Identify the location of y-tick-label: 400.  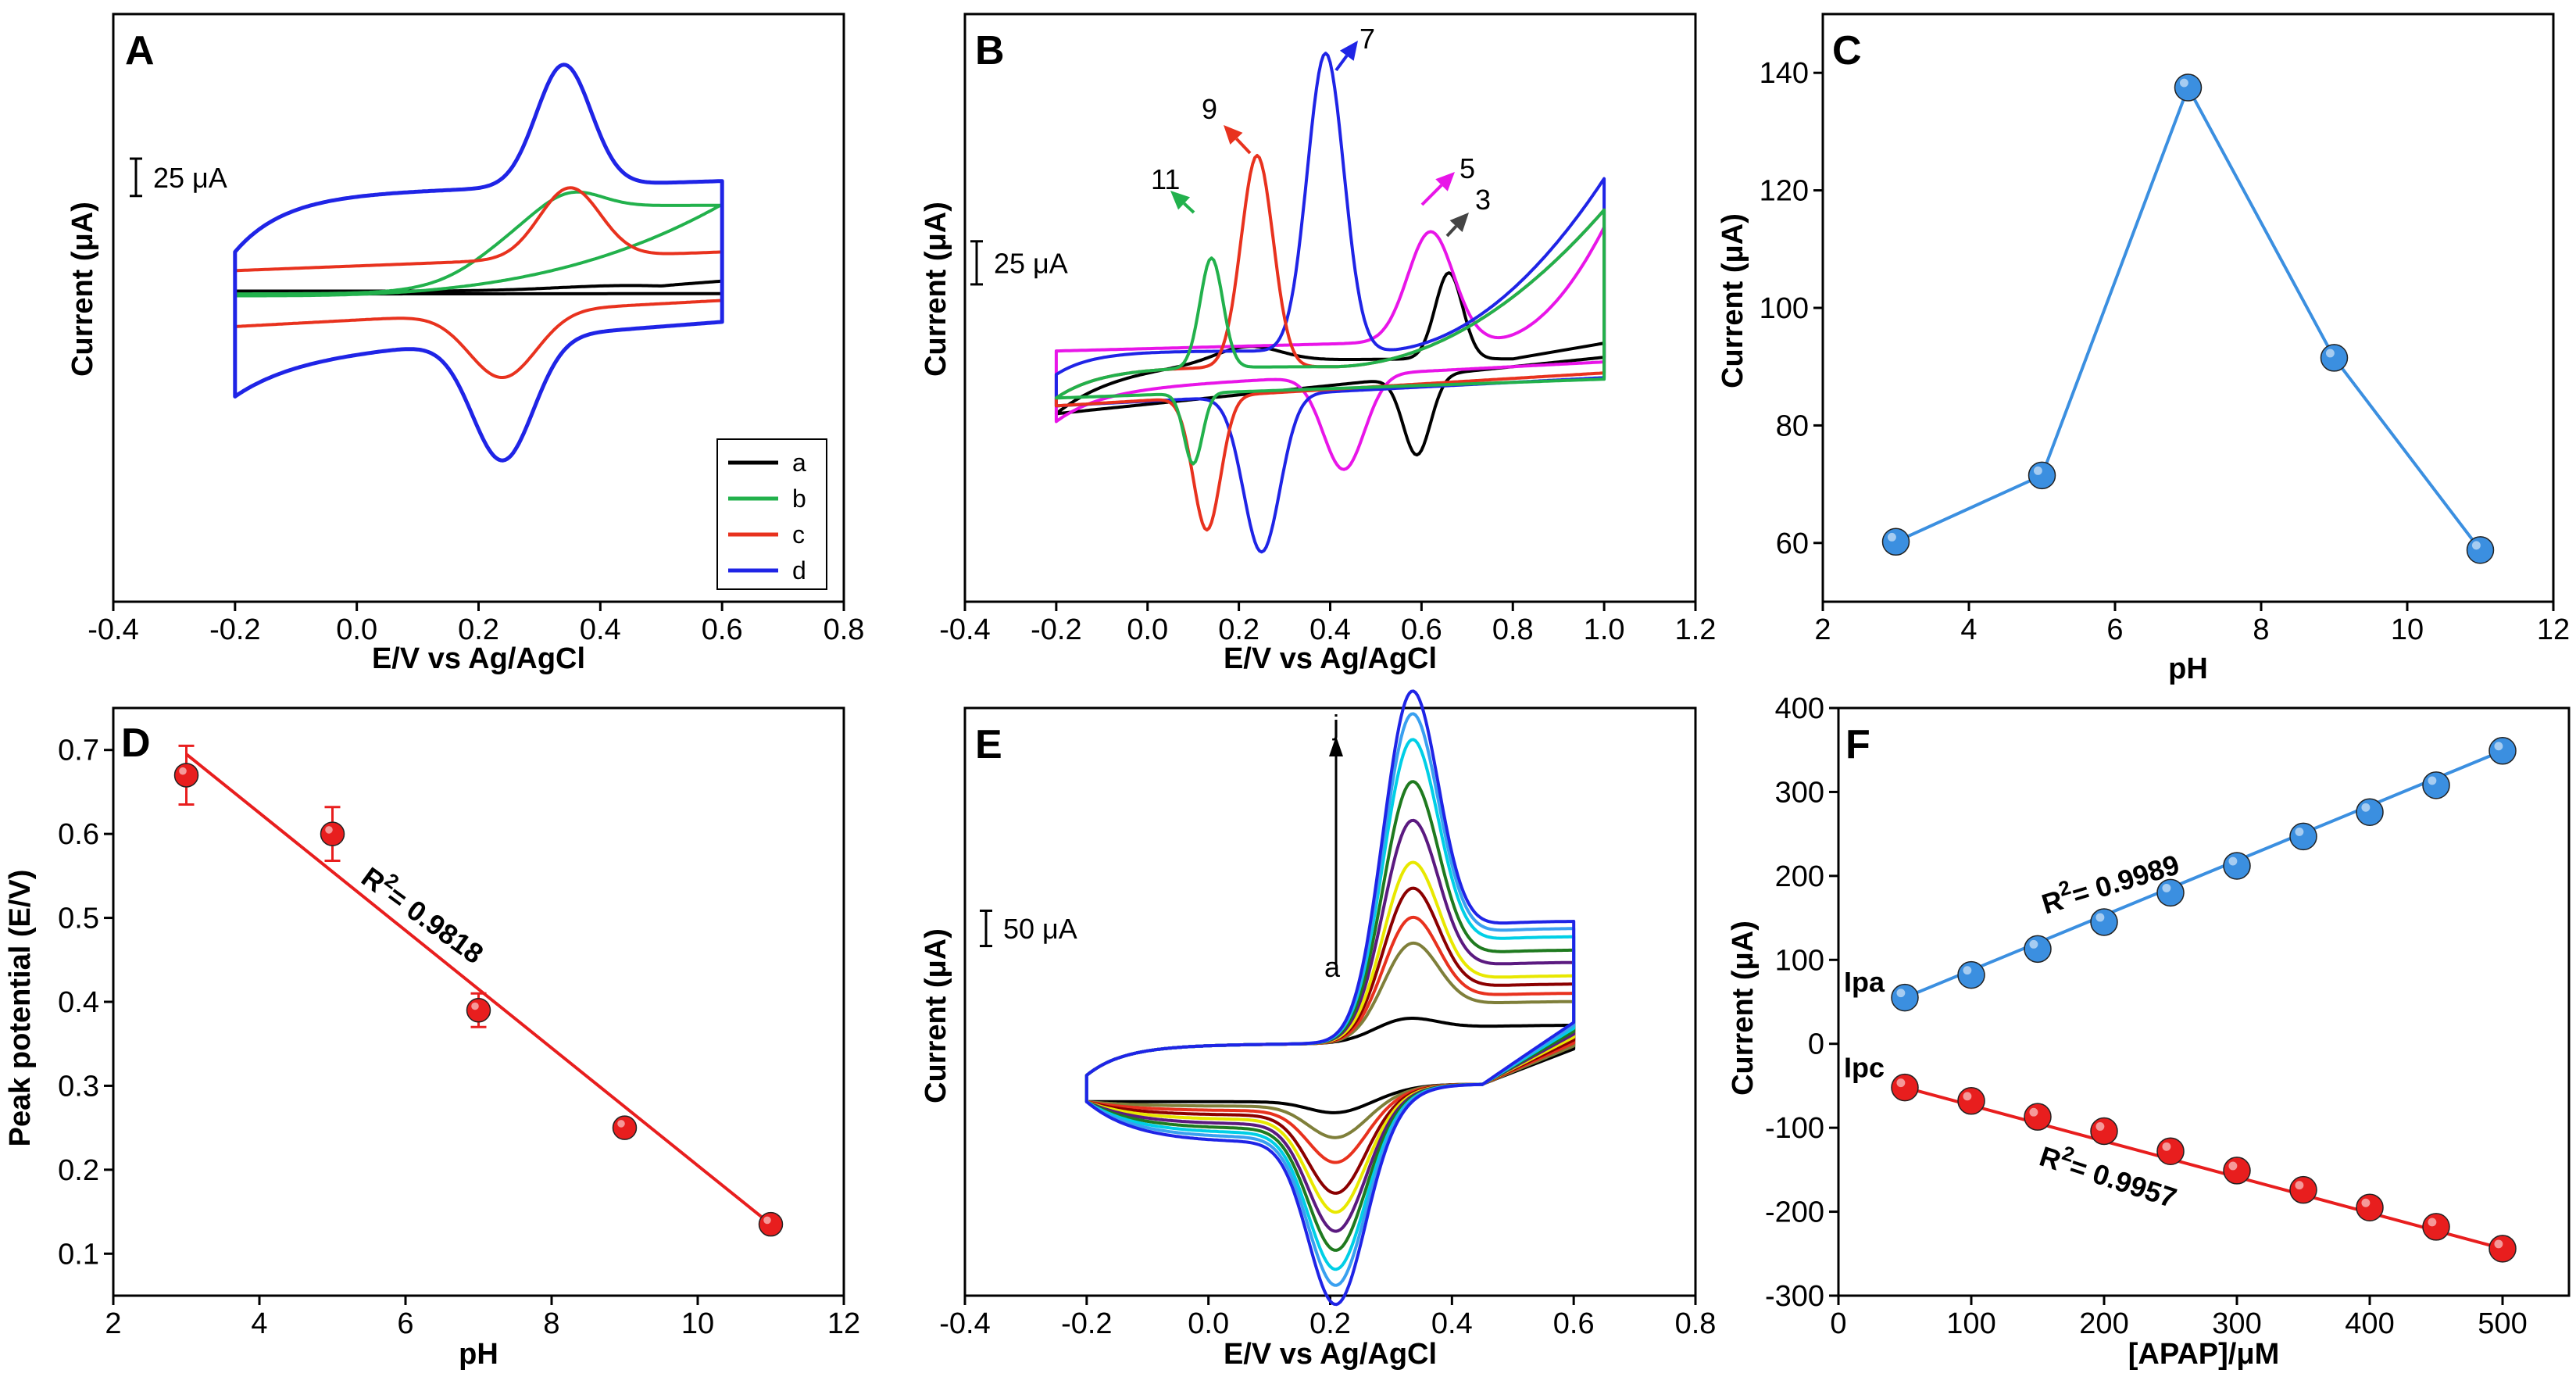
(1799, 708).